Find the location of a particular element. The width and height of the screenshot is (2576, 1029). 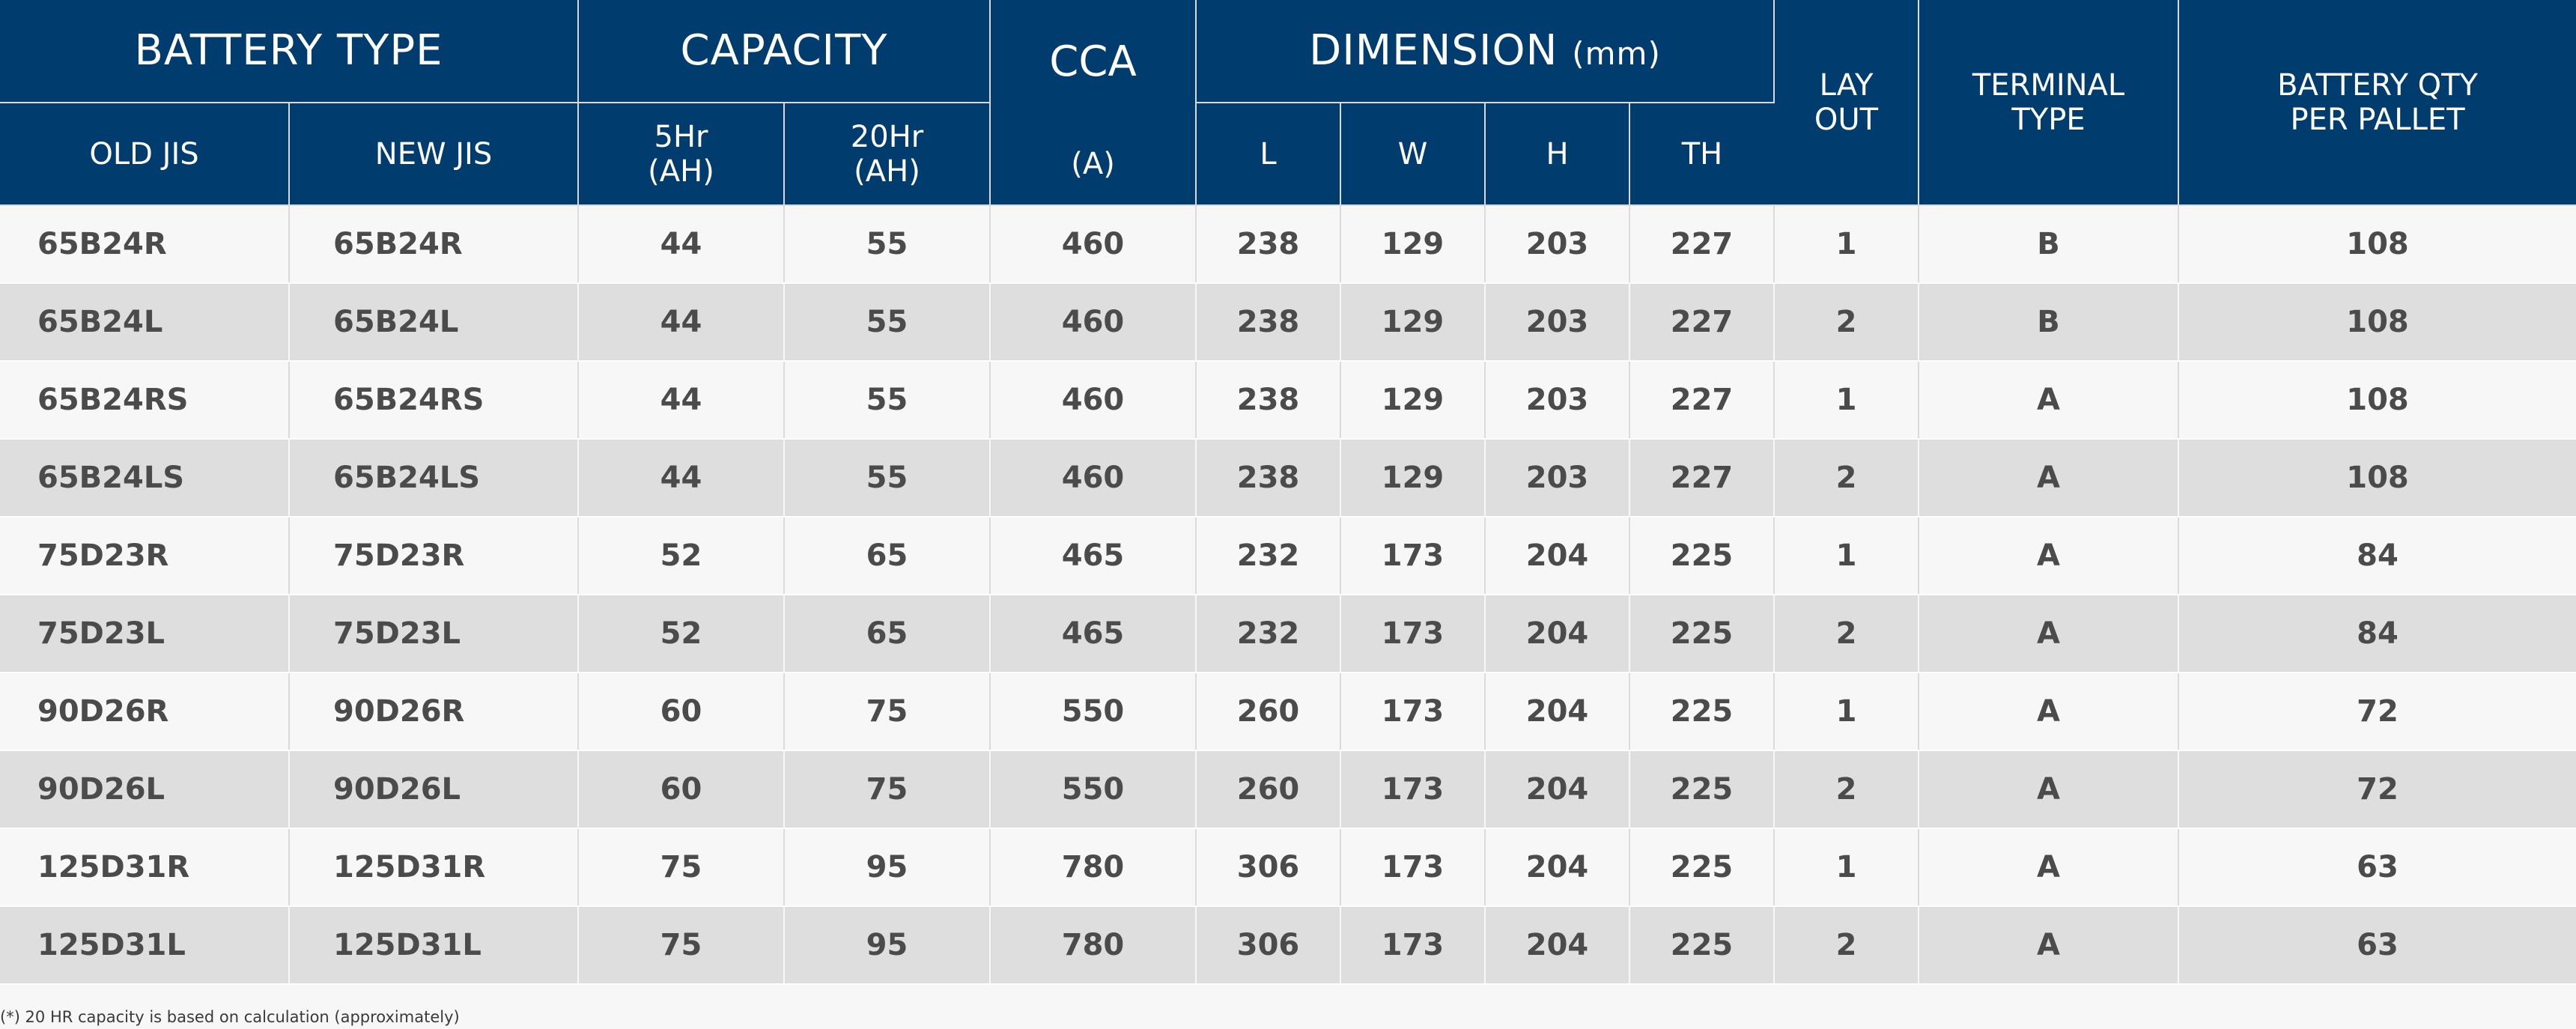

header-old-jis: OLD JIS is located at coordinates (145, 154).